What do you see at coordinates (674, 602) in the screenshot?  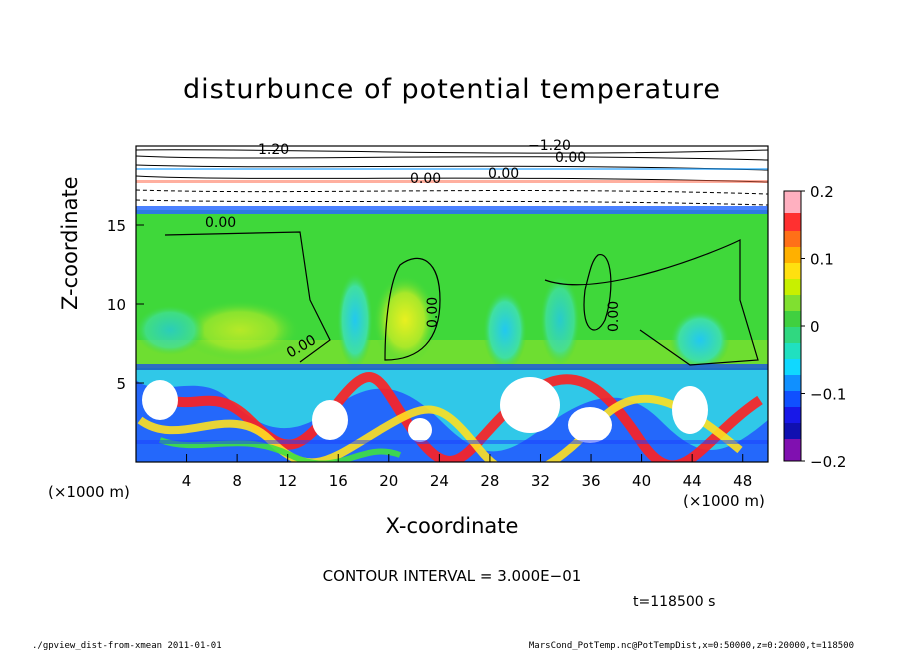 I see `time-label: t=118500 s` at bounding box center [674, 602].